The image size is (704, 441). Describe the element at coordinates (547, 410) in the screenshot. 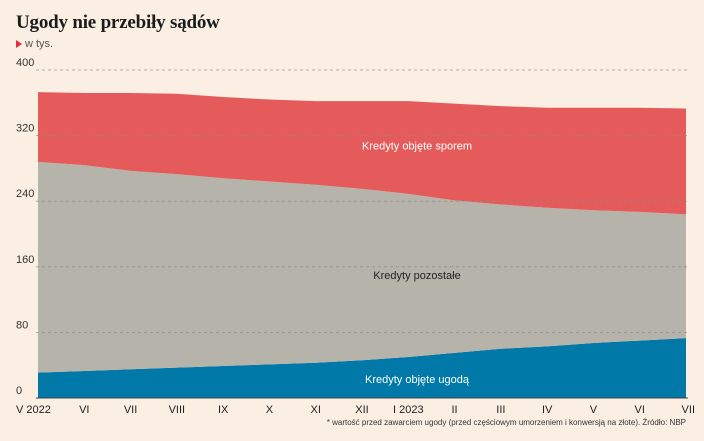

I see `x-tick-label: IV` at that location.